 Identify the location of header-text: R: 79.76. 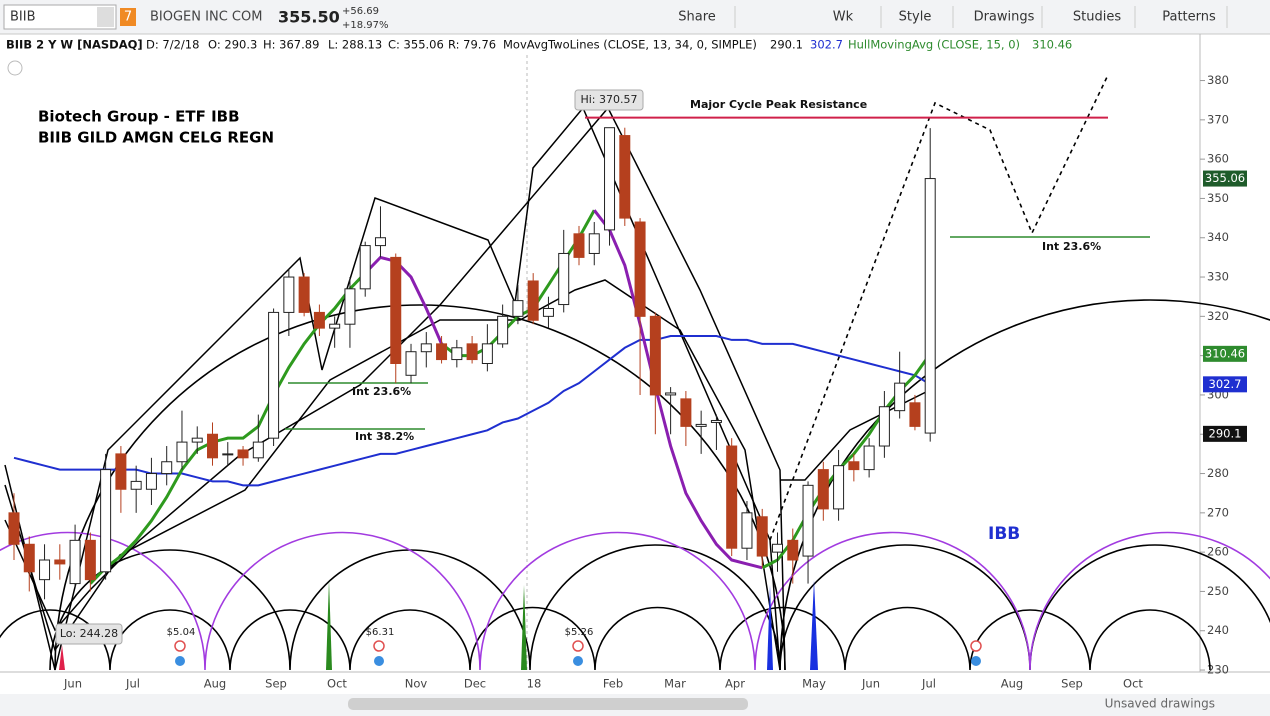
(472, 45).